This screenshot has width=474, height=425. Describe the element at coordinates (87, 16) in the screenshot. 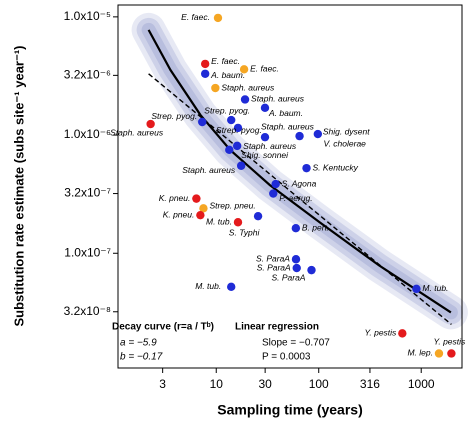

I see `y-tick-label: 1.0x10⁻⁵` at that location.